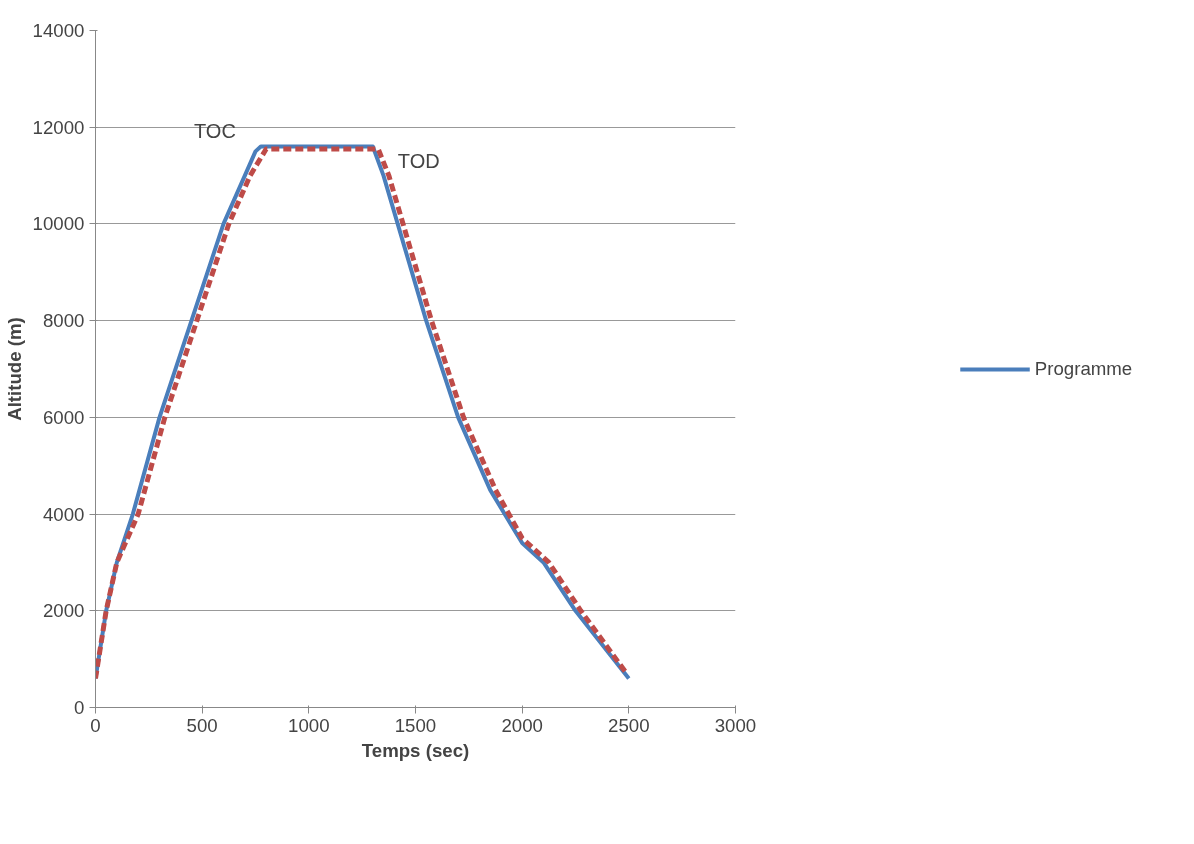 The height and width of the screenshot is (844, 1194). I want to click on x-tick-label: 0, so click(95, 725).